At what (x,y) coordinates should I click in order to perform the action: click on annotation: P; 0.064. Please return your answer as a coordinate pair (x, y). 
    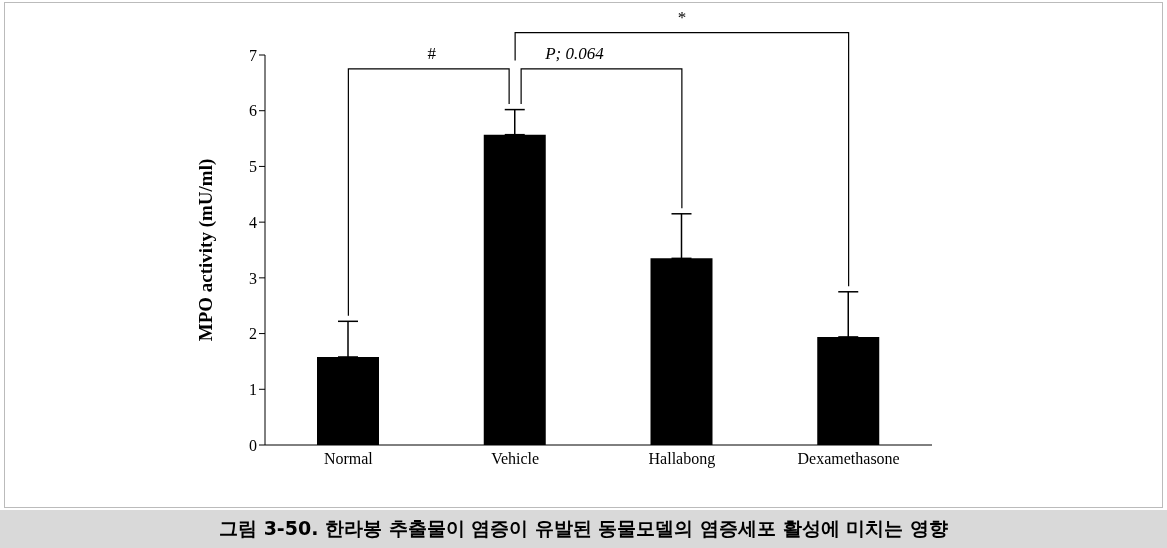
    Looking at the image, I should click on (574, 53).